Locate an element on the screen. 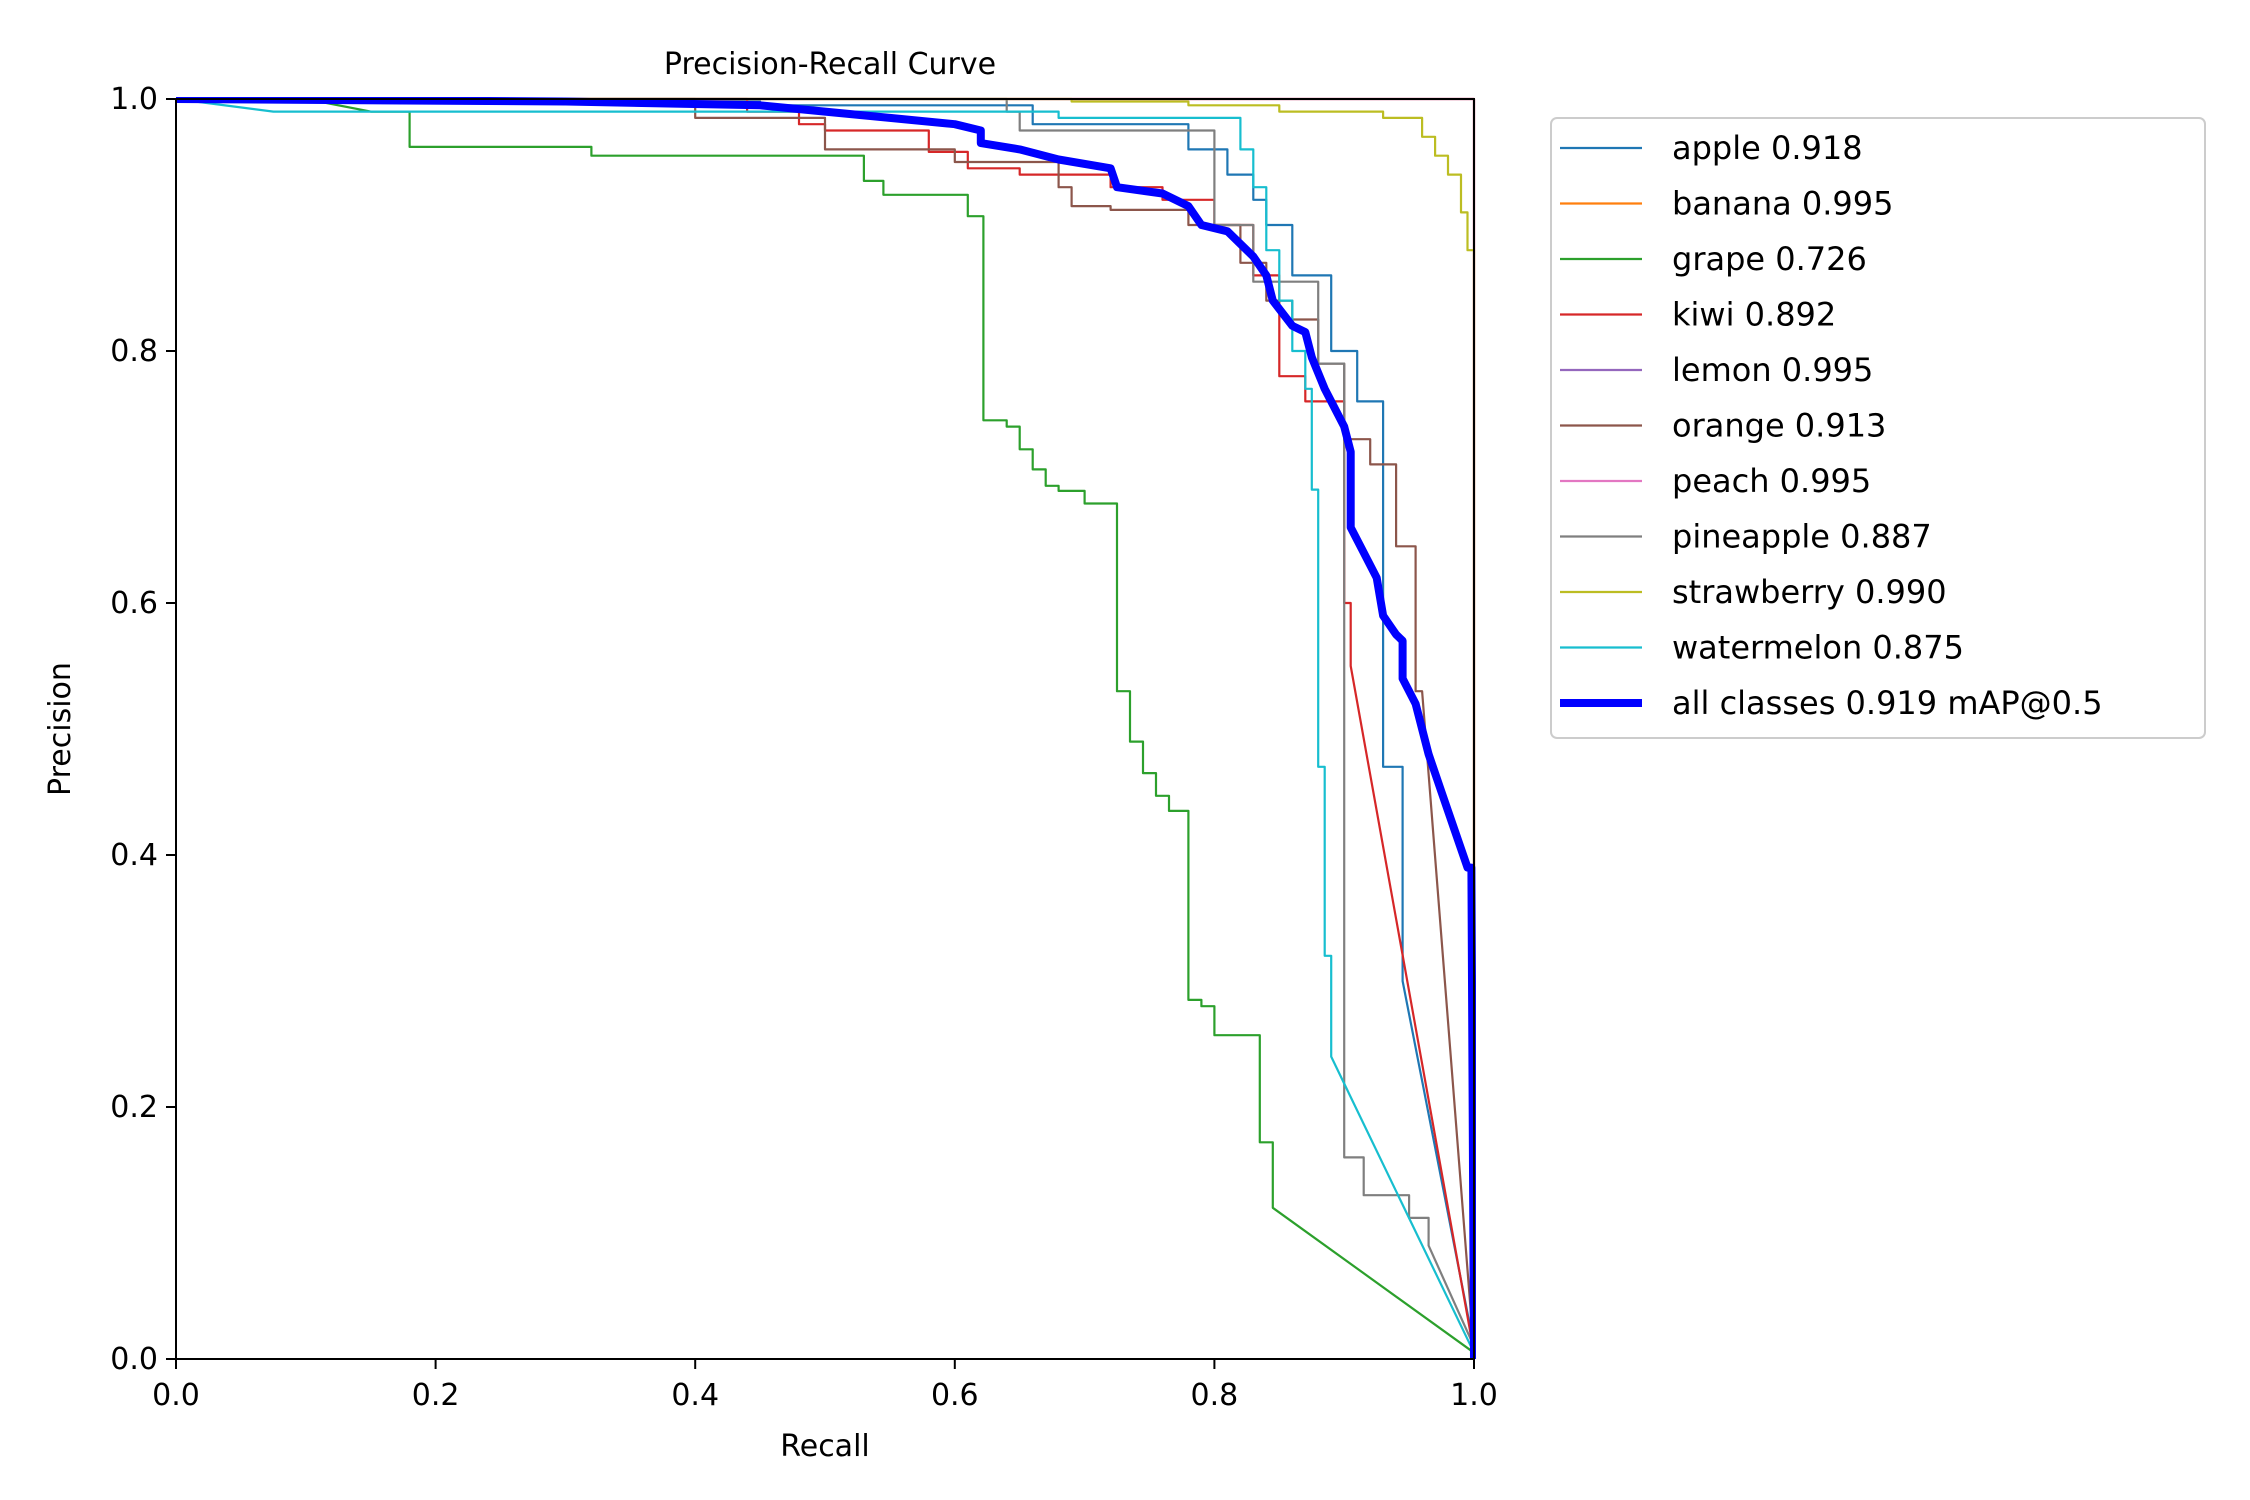 This screenshot has height=1500, width=2250. legend-frame is located at coordinates (1878, 428).